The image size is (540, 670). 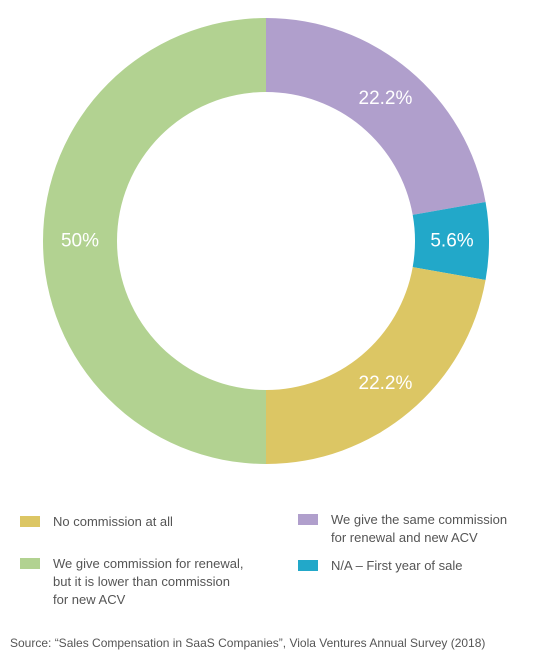 What do you see at coordinates (113, 521) in the screenshot?
I see `legend-label: No commission at all` at bounding box center [113, 521].